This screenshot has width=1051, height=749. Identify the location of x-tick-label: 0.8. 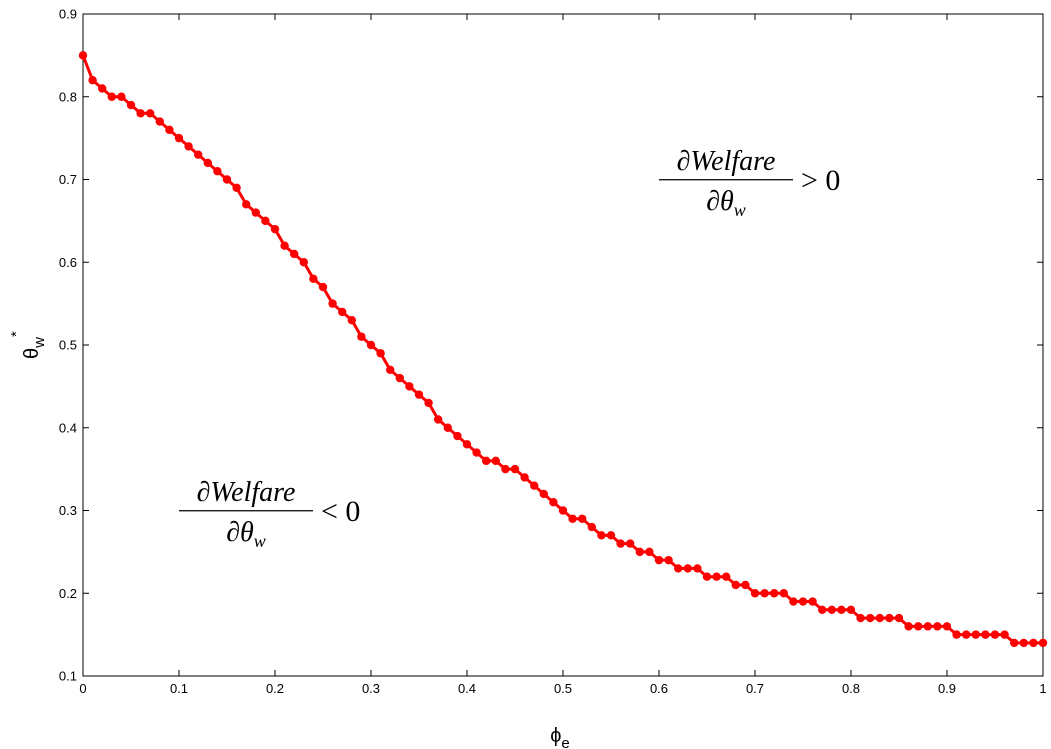
(851, 688).